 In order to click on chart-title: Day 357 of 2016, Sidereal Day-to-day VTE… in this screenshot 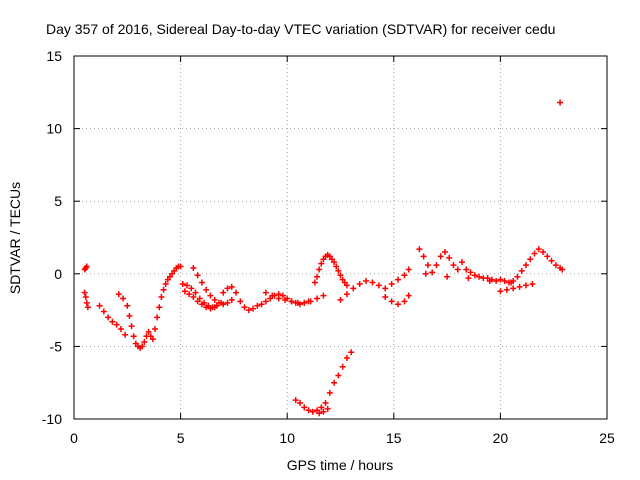, I will do `click(300, 29)`.